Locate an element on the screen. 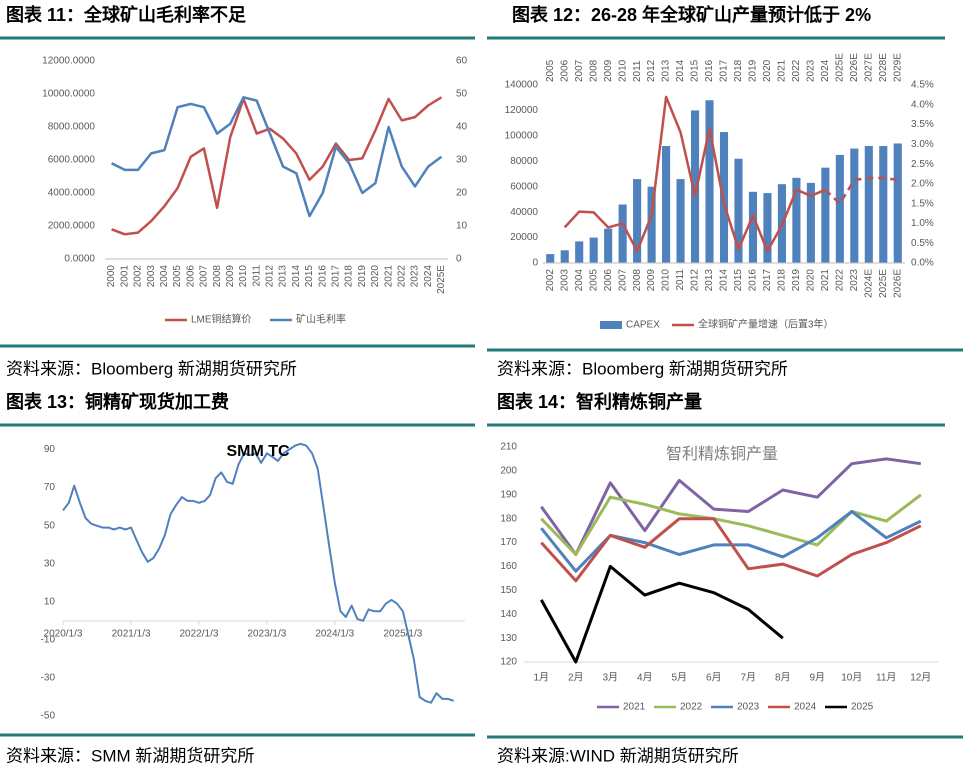  x-tick-label: 2014 is located at coordinates (296, 276).